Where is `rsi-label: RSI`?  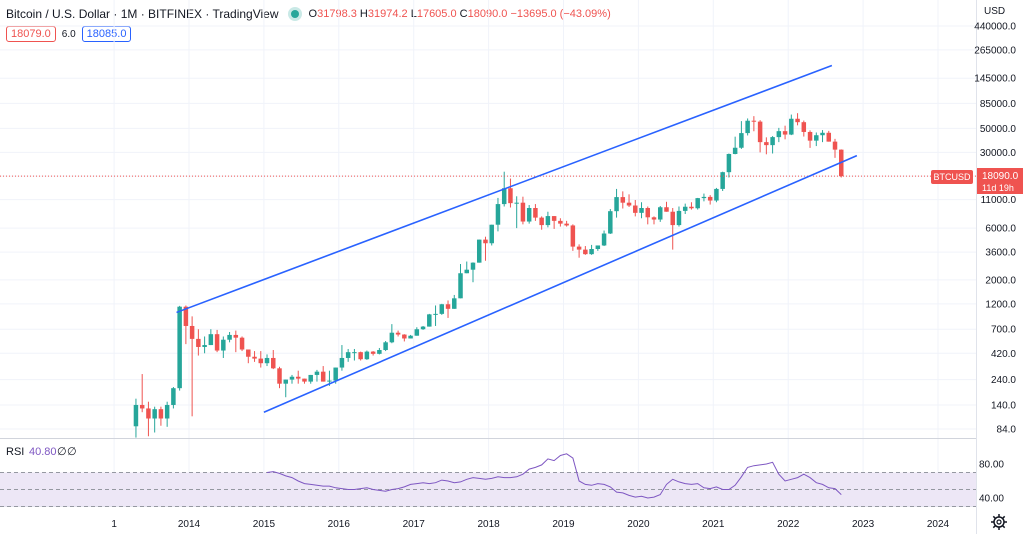 rsi-label: RSI is located at coordinates (15, 452).